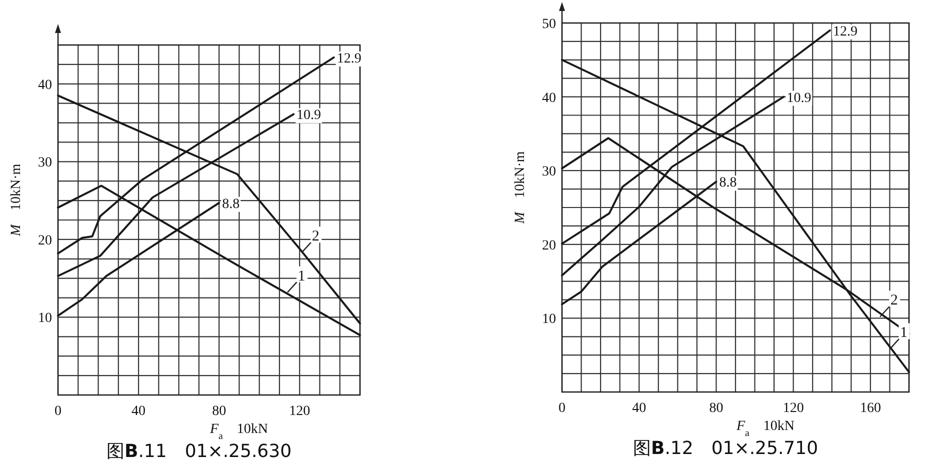 The width and height of the screenshot is (931, 466). Describe the element at coordinates (549, 24) in the screenshot. I see `y-tick-label: 50` at that location.